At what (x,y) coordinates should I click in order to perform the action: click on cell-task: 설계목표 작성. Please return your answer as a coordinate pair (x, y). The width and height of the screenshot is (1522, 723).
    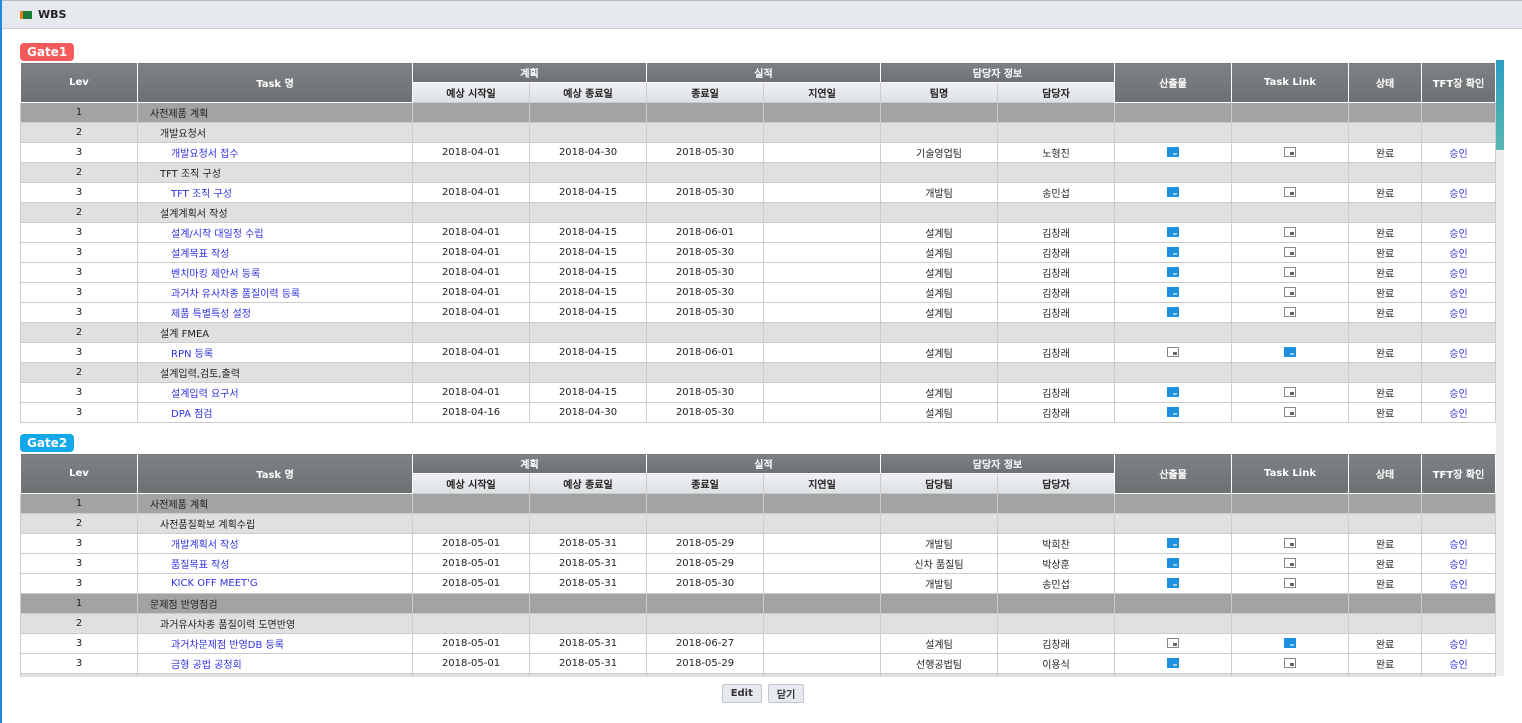
    Looking at the image, I should click on (275, 252).